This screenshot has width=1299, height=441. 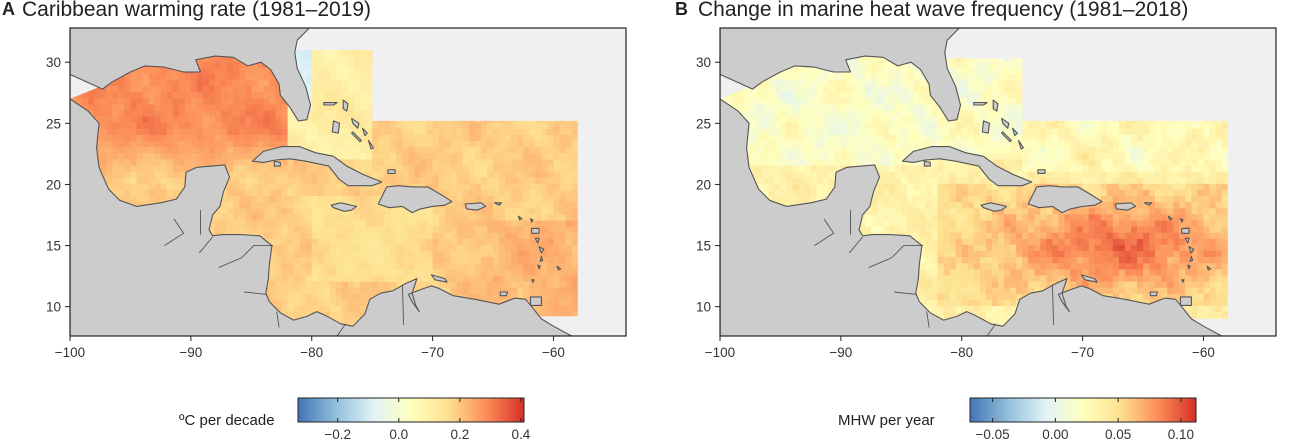 What do you see at coordinates (197, 10) in the screenshot?
I see `panel-title: Caribbean warming rate (1981–2019)` at bounding box center [197, 10].